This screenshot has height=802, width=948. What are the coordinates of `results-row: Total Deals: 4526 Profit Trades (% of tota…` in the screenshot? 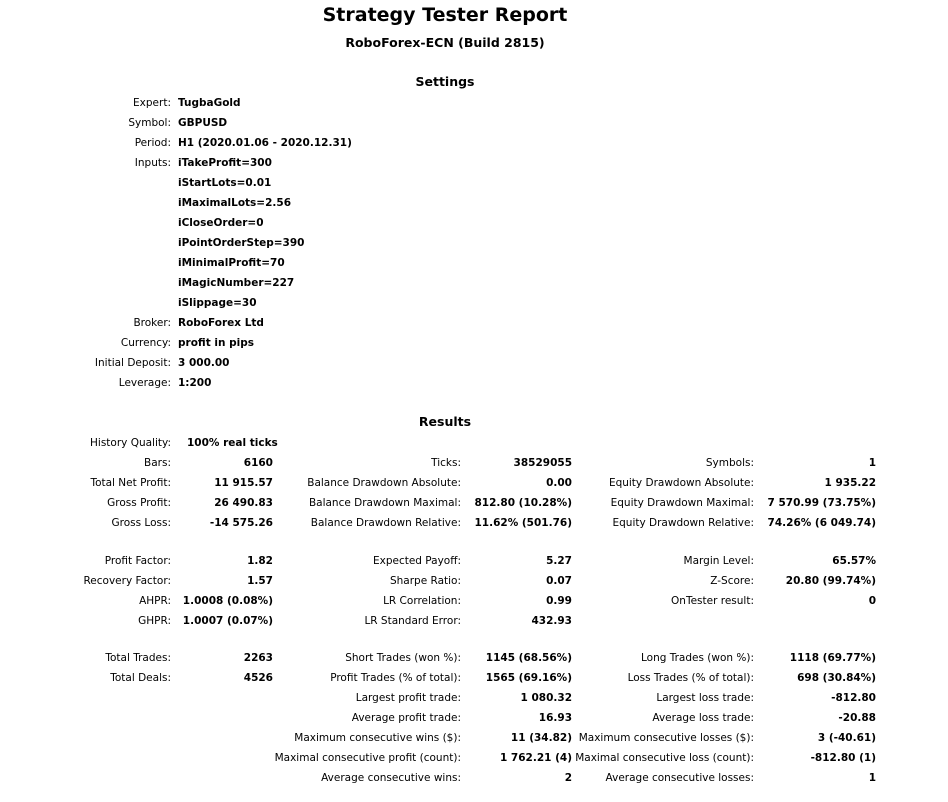 It's located at (474, 678).